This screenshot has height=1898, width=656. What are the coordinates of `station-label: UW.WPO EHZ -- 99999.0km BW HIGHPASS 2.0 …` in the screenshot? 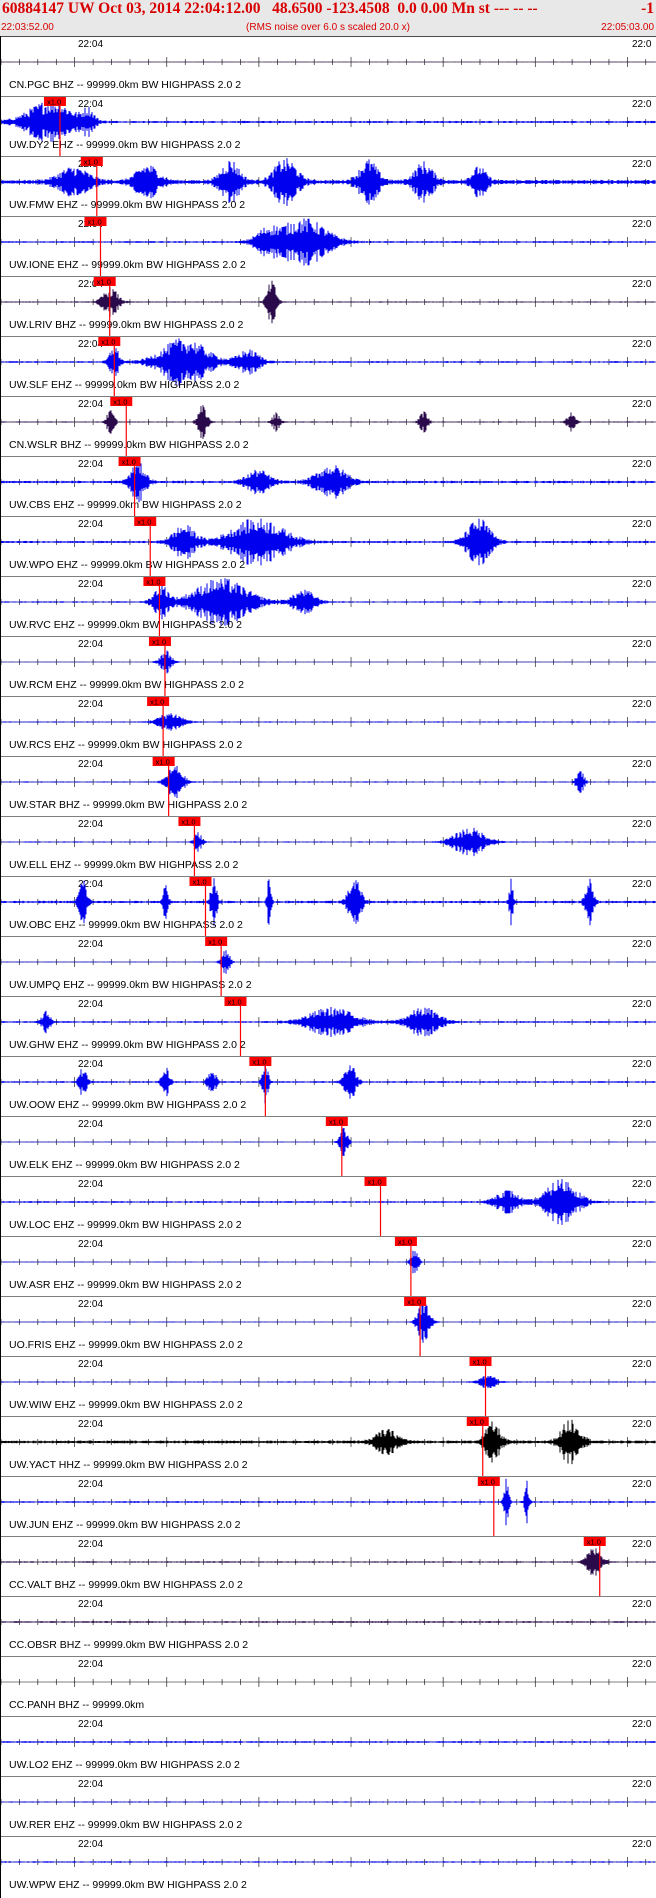 It's located at (127, 565).